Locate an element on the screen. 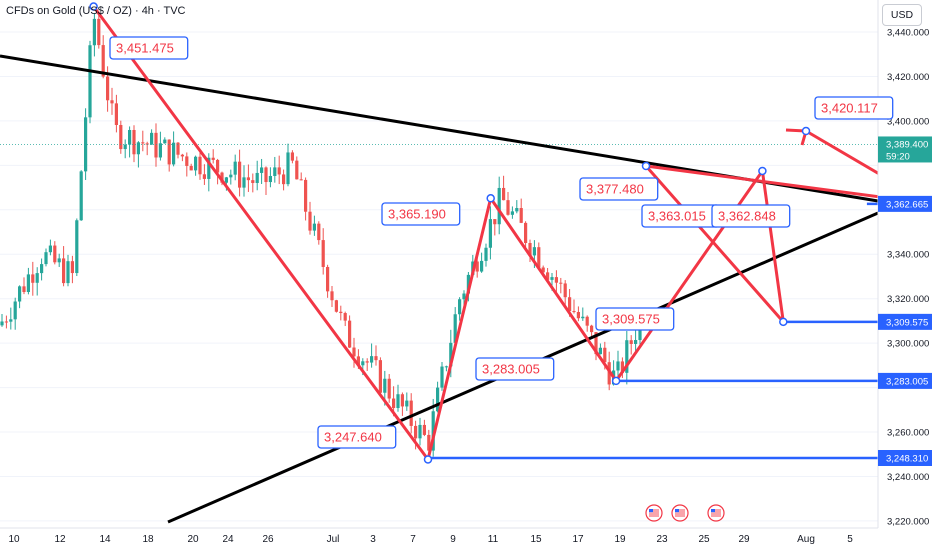 This screenshot has height=550, width=932. event-icons is located at coordinates (685, 513).